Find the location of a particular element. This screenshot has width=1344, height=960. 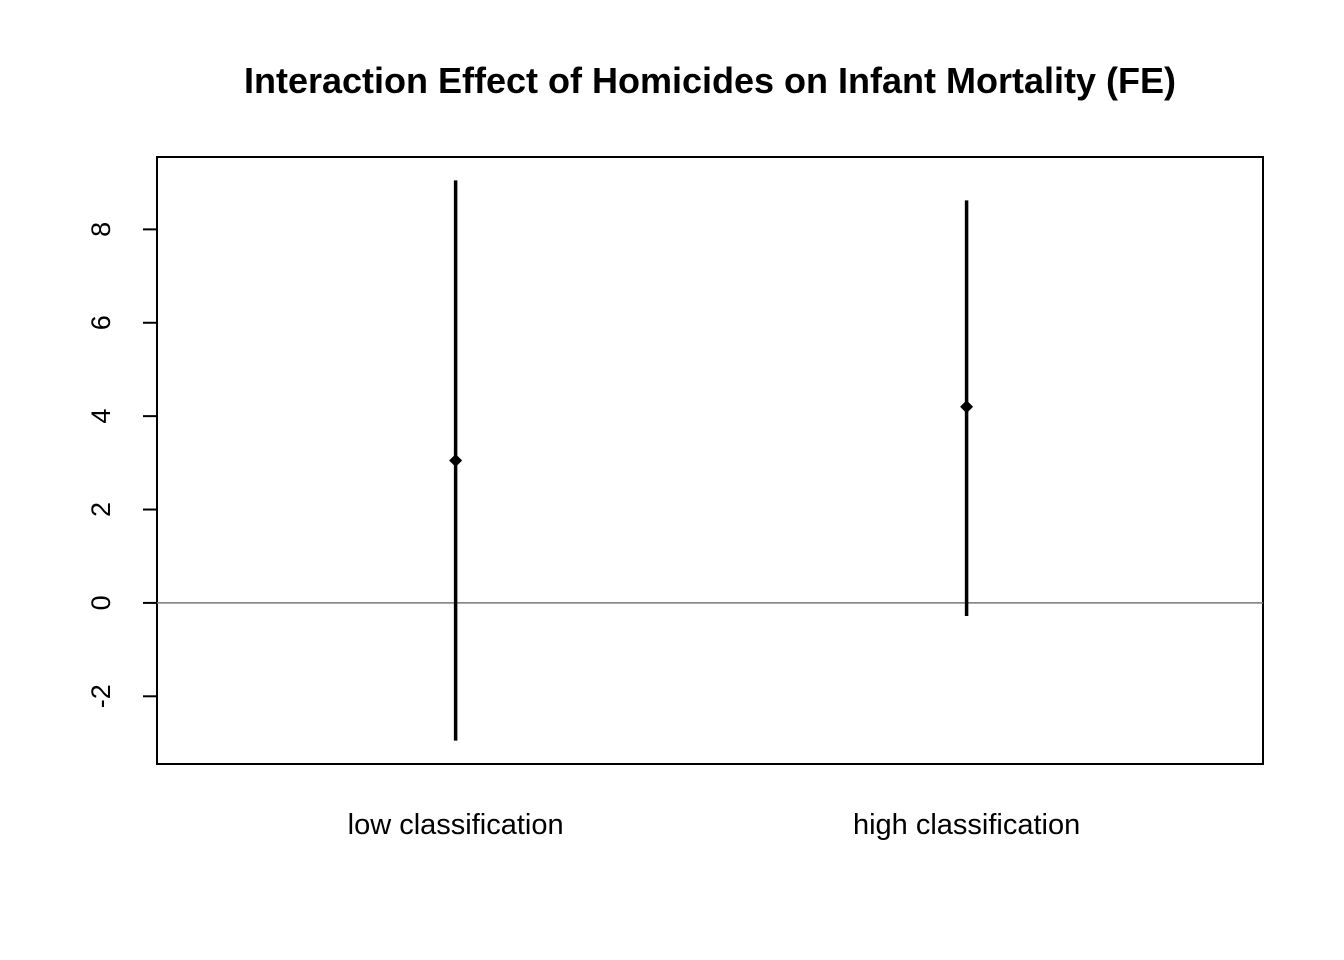

y-tick-label: 0 is located at coordinates (101, 602).